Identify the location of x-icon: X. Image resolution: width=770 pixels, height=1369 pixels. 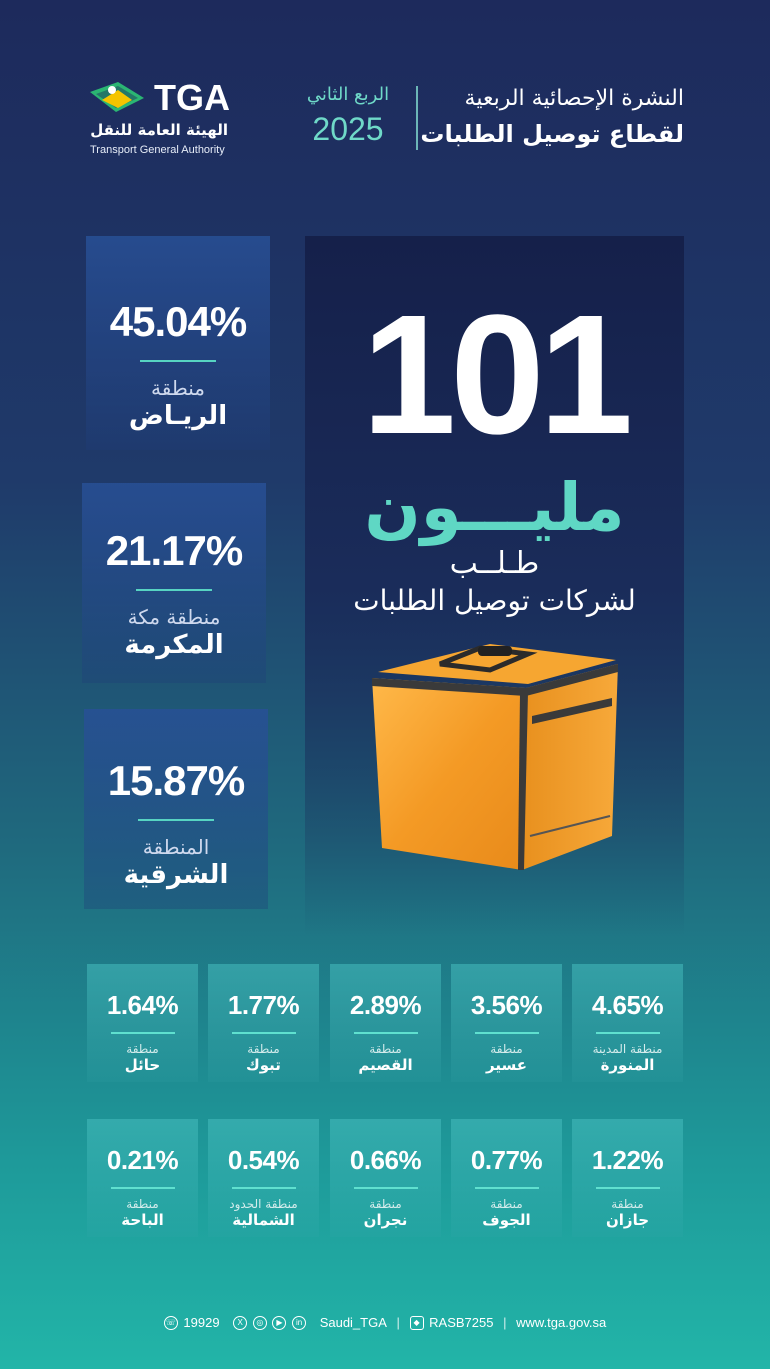
(240, 1323).